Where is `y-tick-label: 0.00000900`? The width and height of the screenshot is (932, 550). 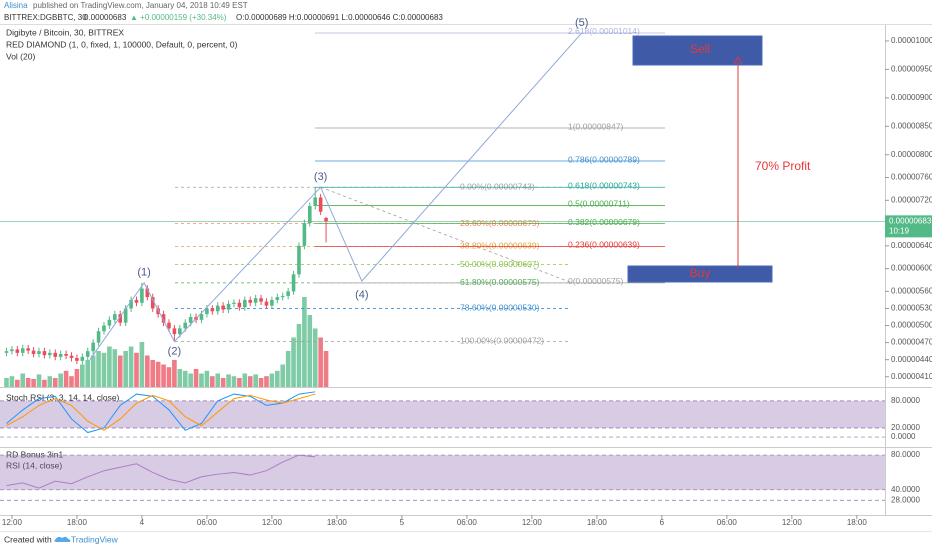 y-tick-label: 0.00000900 is located at coordinates (911, 97).